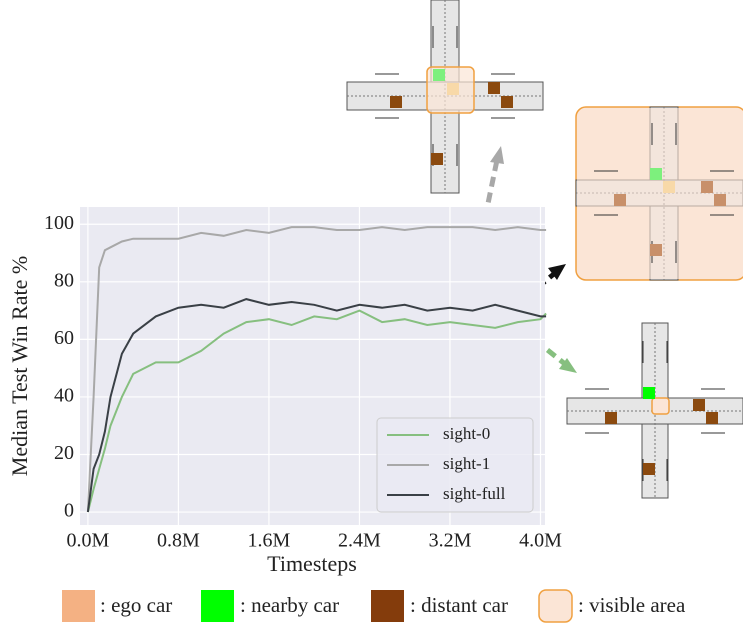 This screenshot has width=743, height=625. I want to click on legend-label: : distant car, so click(459, 605).